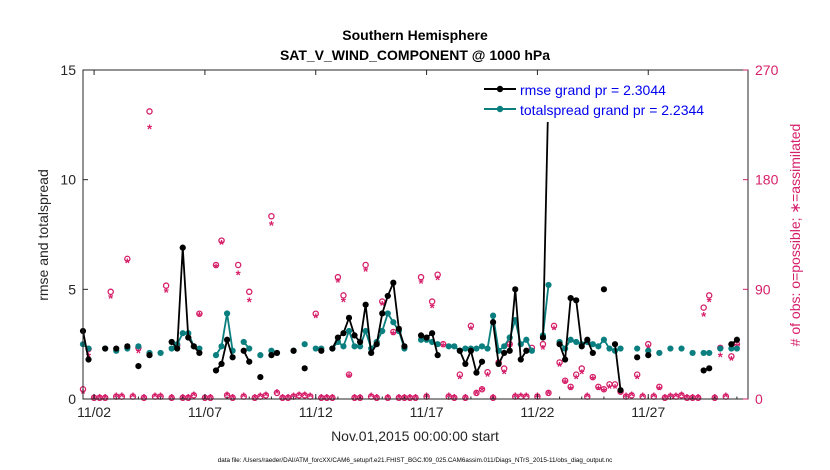 The width and height of the screenshot is (830, 470). I want to click on legend-box, so click(611, 99).